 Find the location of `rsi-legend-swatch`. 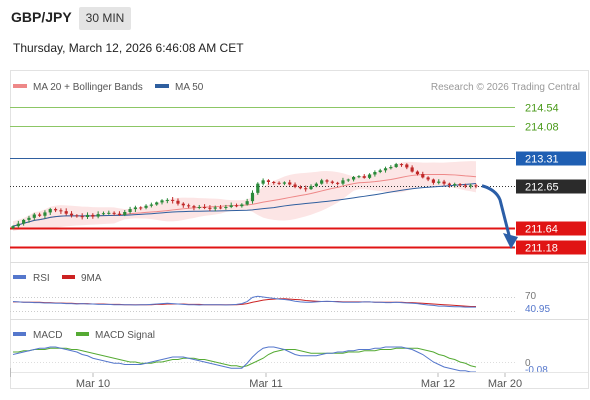

rsi-legend-swatch is located at coordinates (19, 277).